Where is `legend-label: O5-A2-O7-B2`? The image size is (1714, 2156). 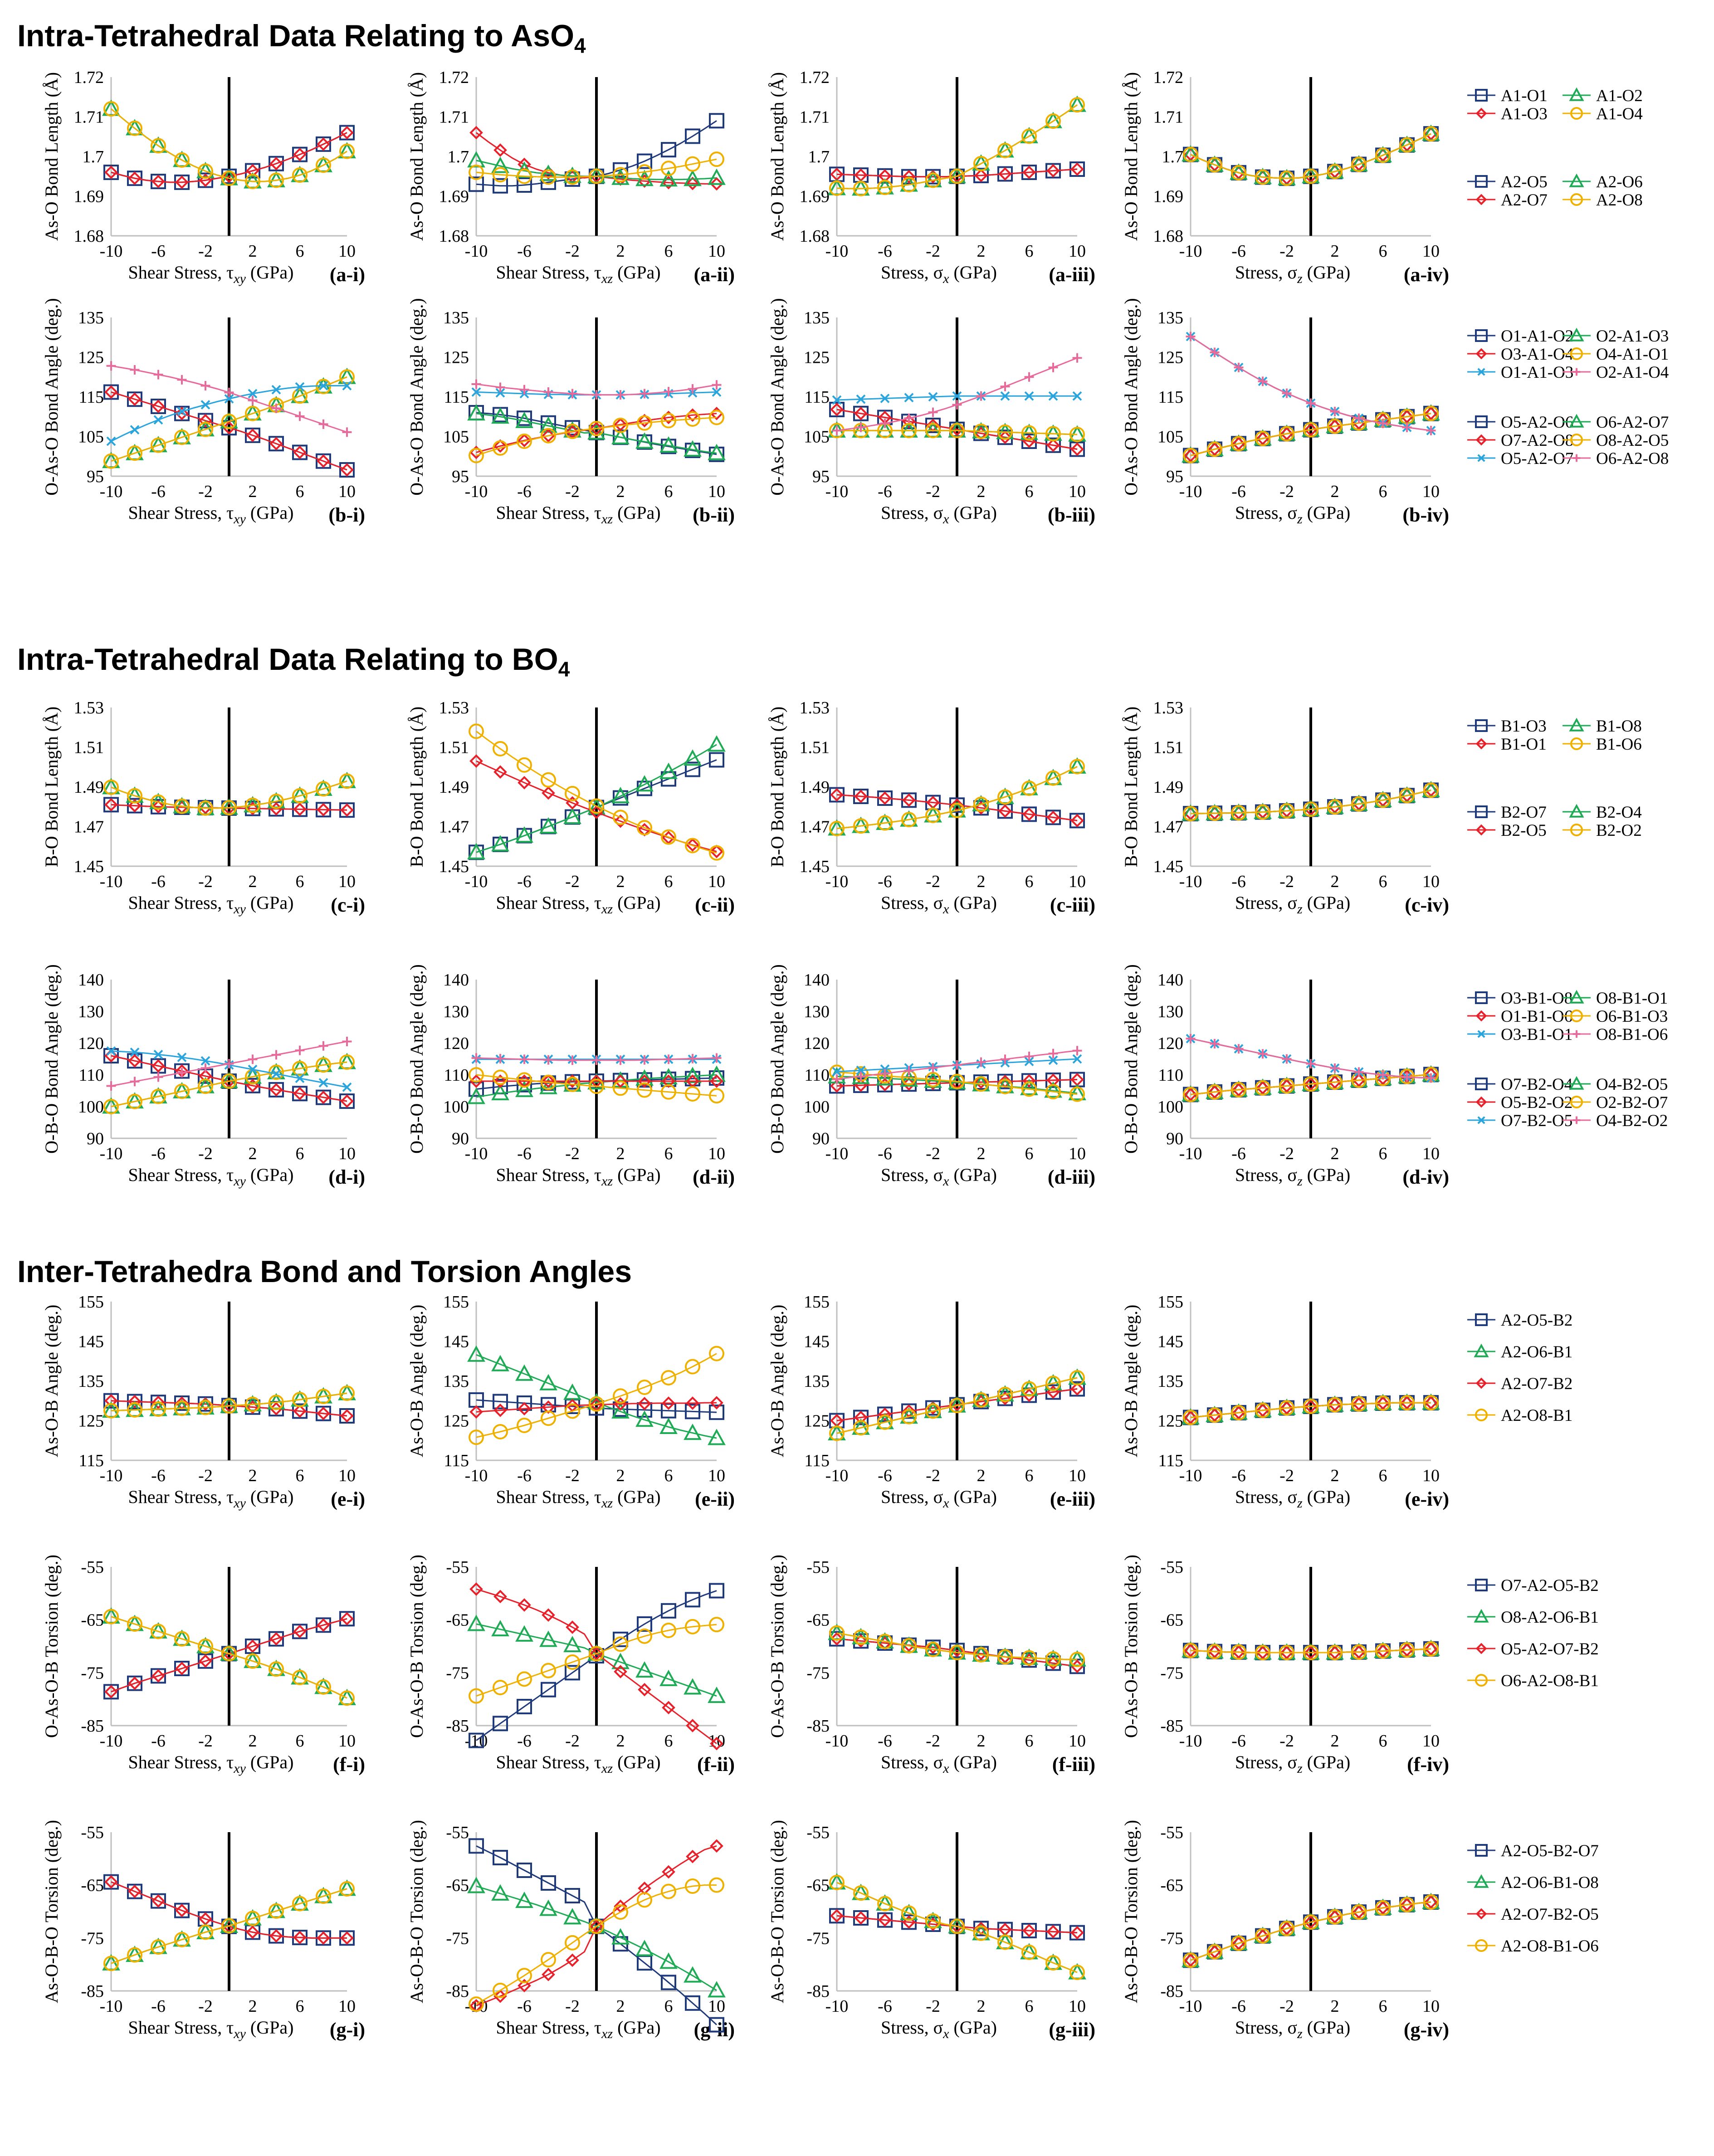 legend-label: O5-A2-O7-B2 is located at coordinates (1550, 1649).